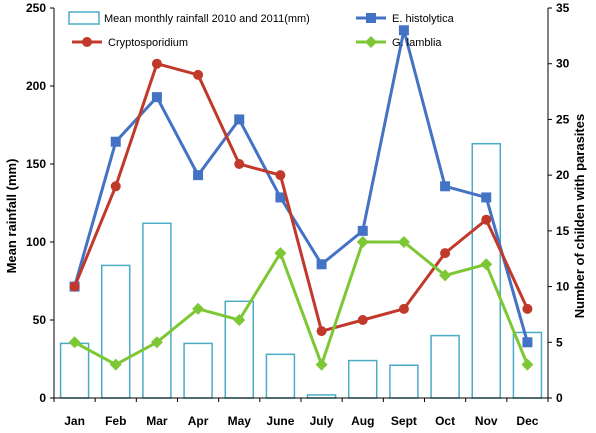  What do you see at coordinates (321, 264) in the screenshot?
I see `point-e-histolytica-July` at bounding box center [321, 264].